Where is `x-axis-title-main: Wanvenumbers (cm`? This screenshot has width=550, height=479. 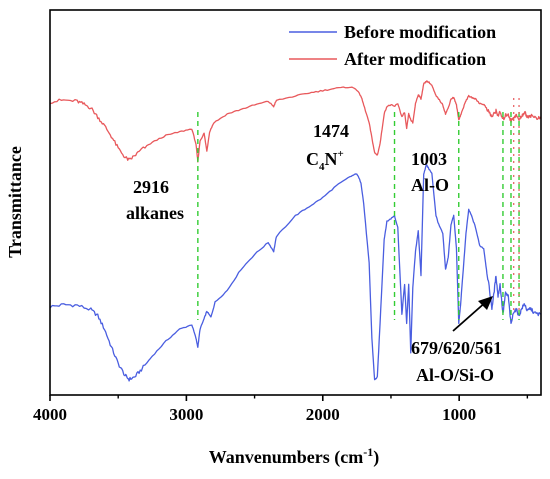 x-axis-title-main: Wanvenumbers (cm is located at coordinates (286, 457).